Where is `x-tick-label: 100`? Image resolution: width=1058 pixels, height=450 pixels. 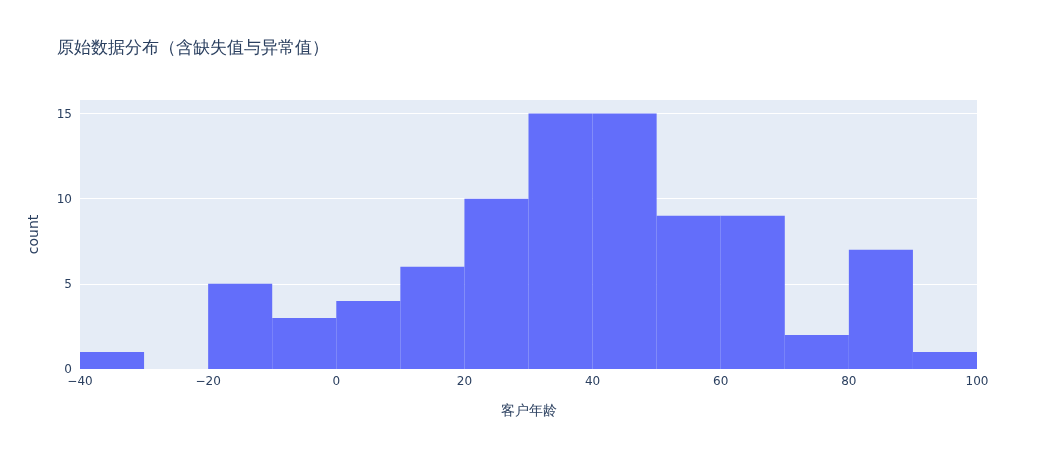 x-tick-label: 100 is located at coordinates (977, 381).